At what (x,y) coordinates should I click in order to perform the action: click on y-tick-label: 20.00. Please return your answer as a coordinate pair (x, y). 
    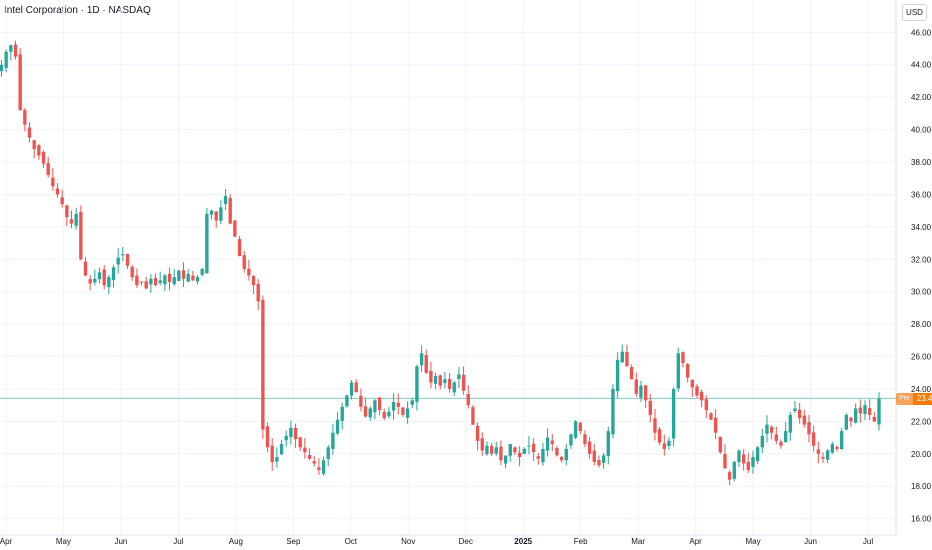
    Looking at the image, I should click on (921, 454).